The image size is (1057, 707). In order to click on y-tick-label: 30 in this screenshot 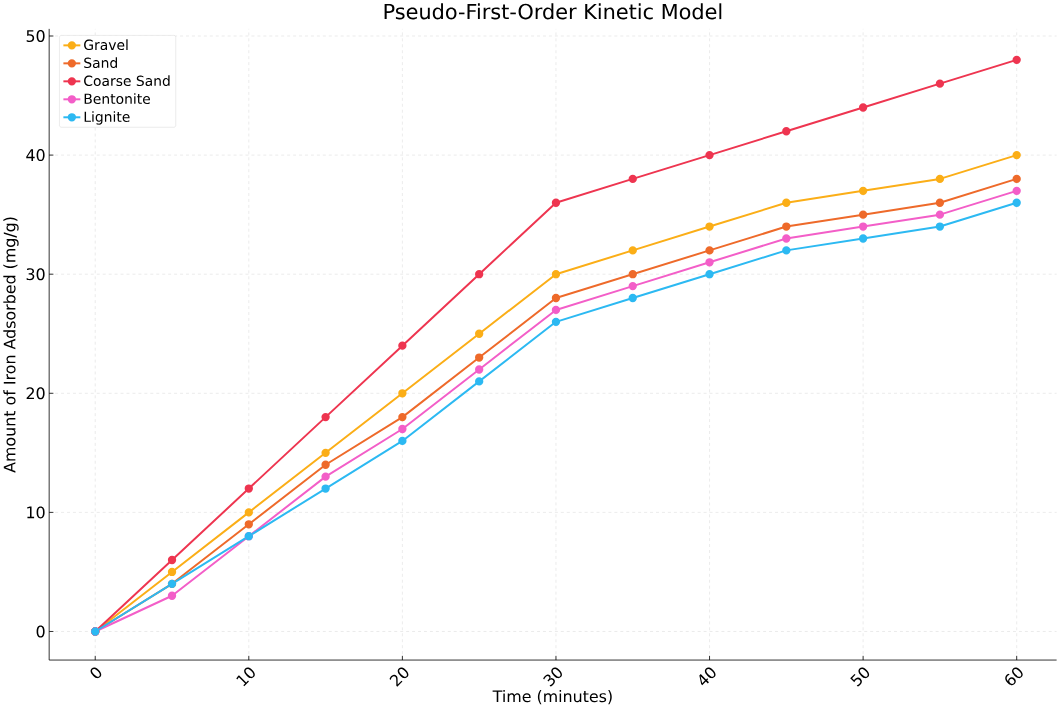, I will do `click(35, 273)`.